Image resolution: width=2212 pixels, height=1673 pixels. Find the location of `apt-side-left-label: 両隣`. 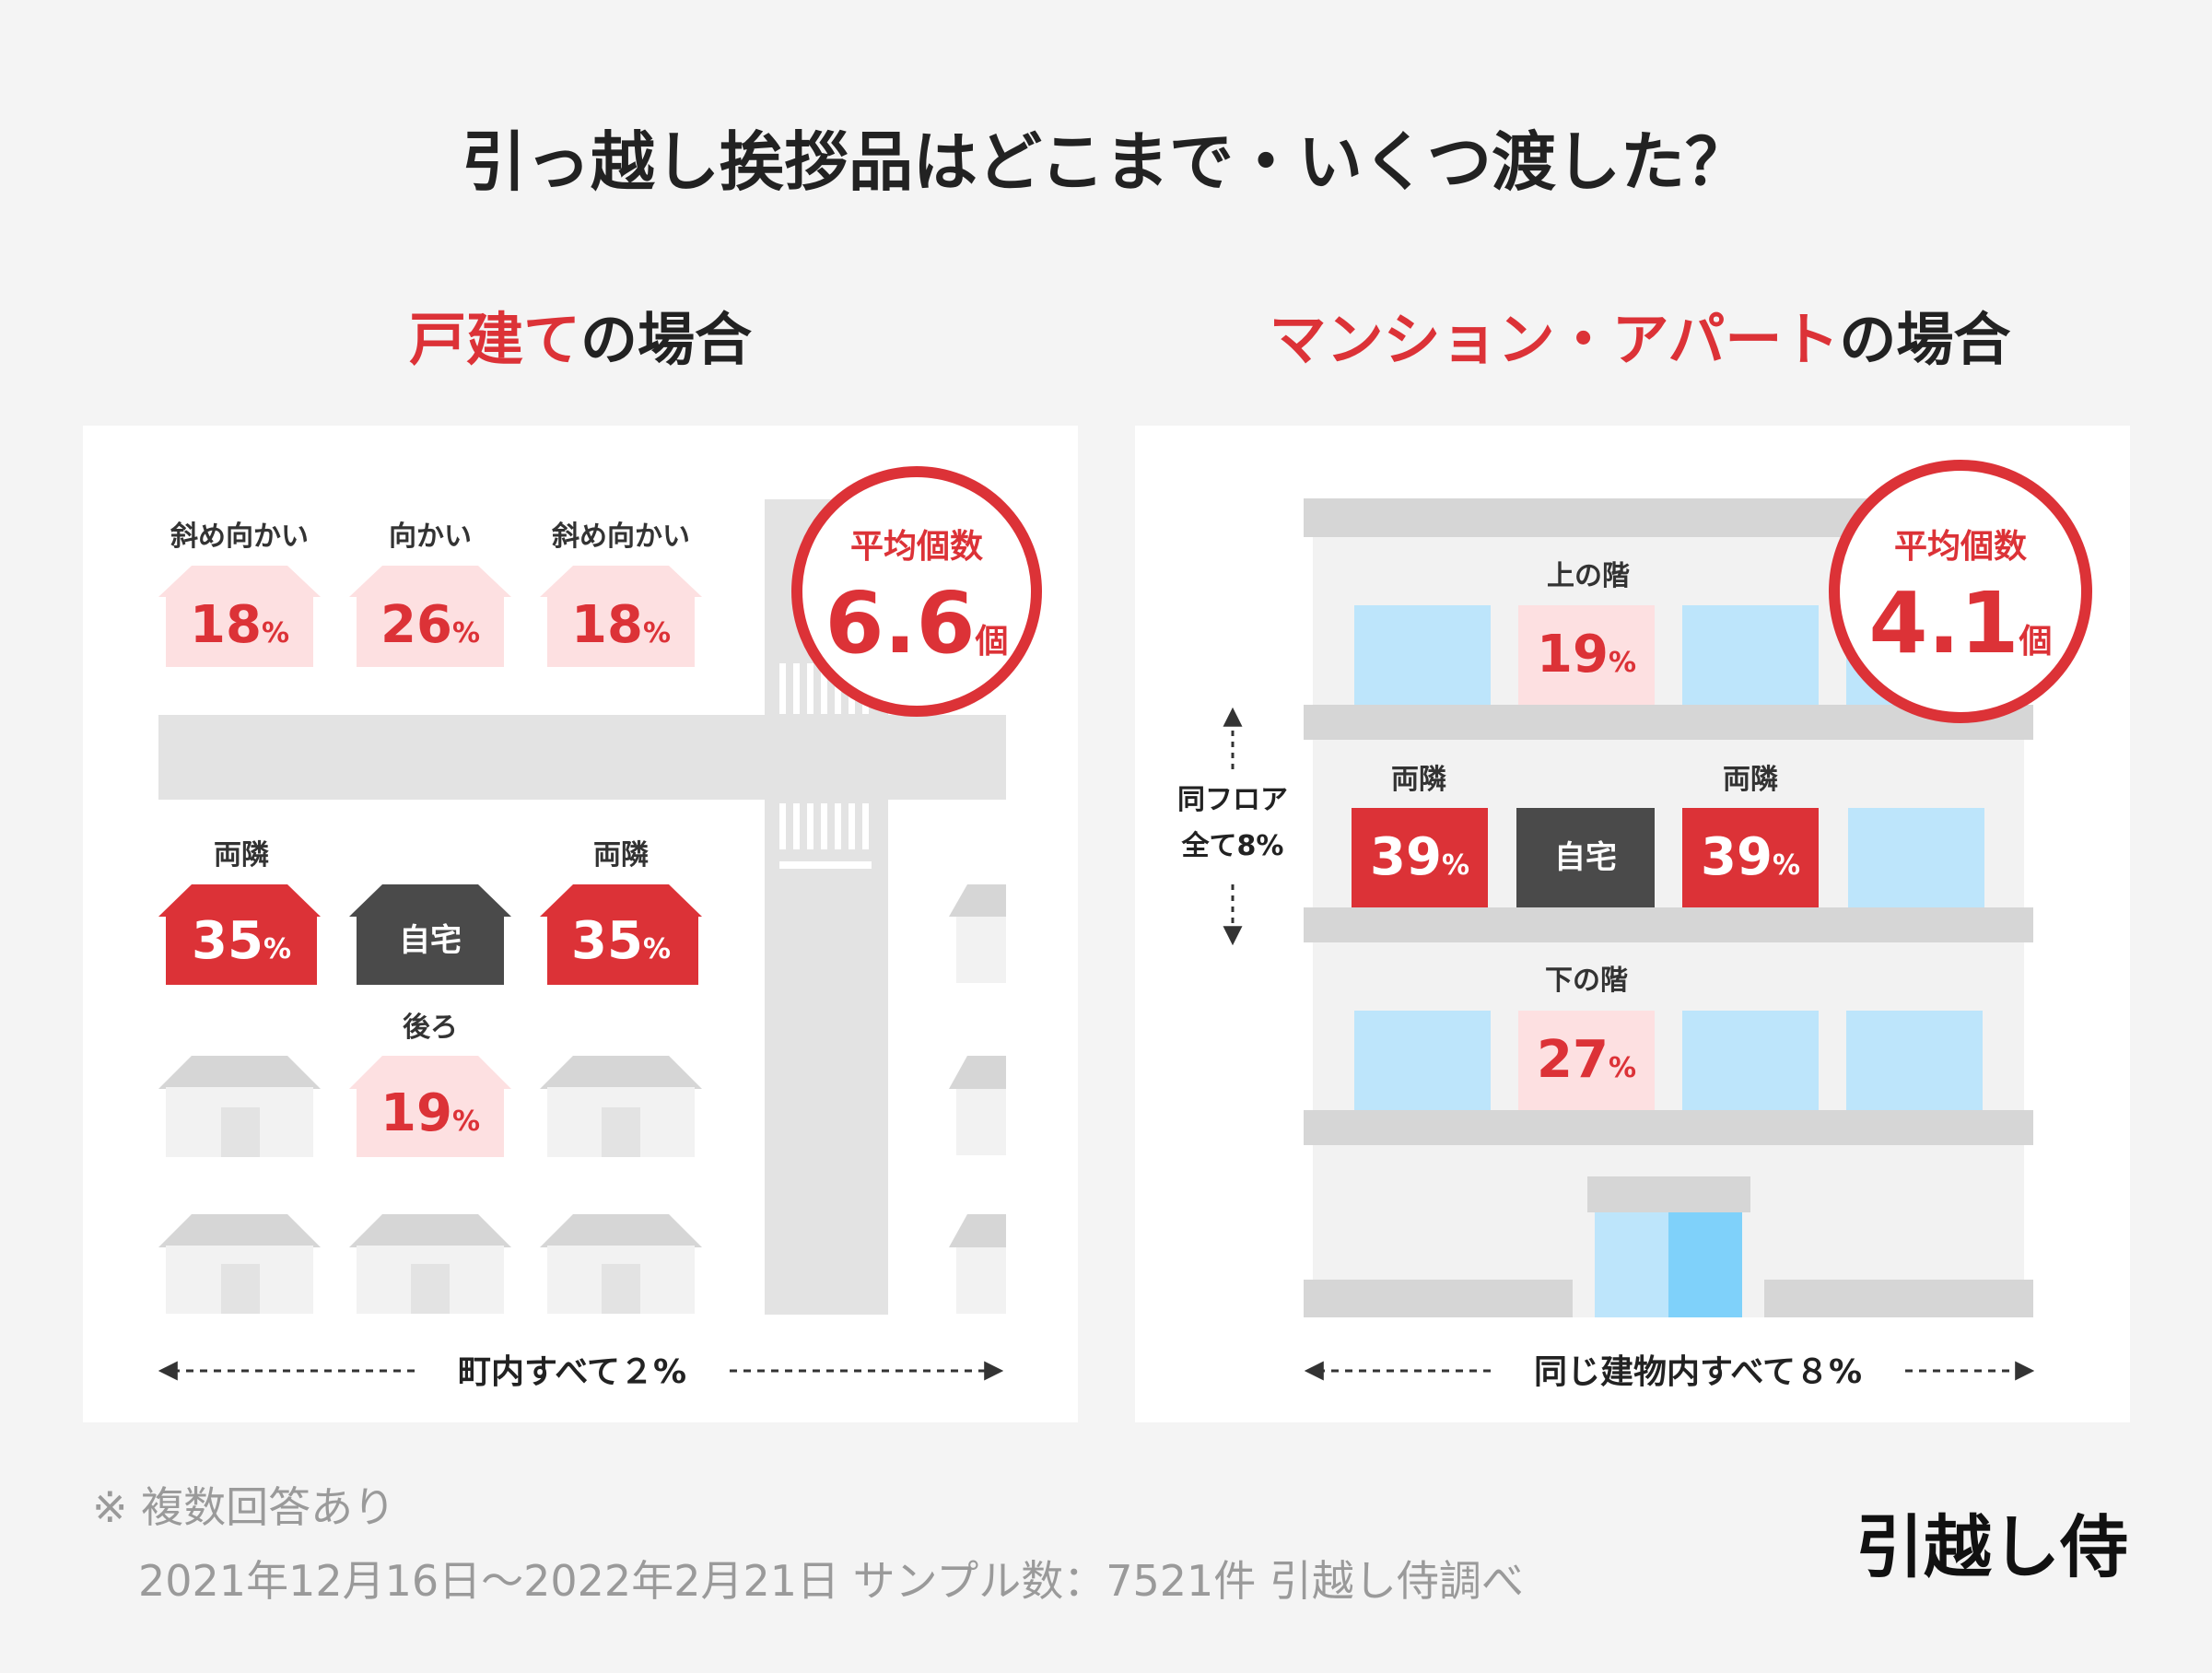

apt-side-left-label: 両隣 is located at coordinates (1418, 780).